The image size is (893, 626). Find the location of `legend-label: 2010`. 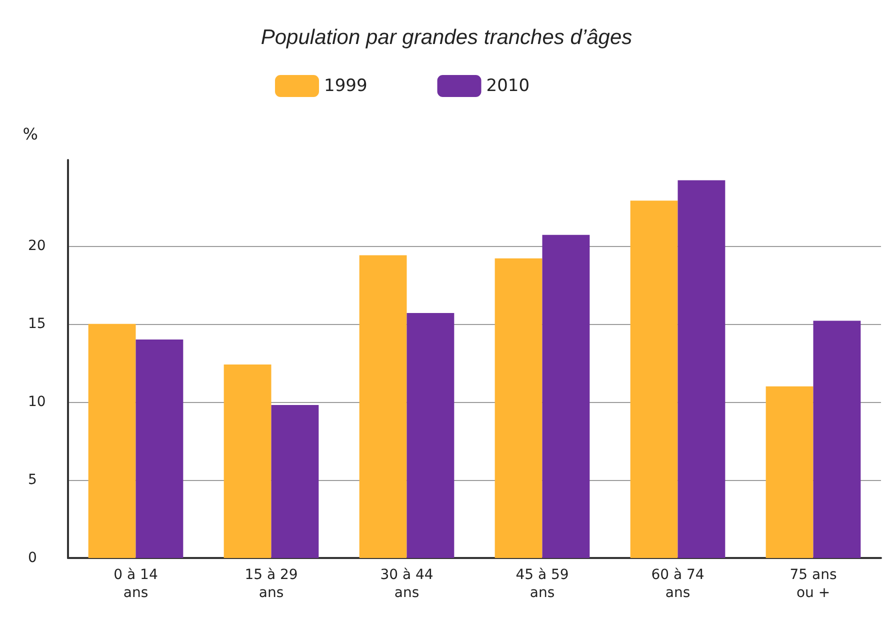

legend-label: 2010 is located at coordinates (508, 86).